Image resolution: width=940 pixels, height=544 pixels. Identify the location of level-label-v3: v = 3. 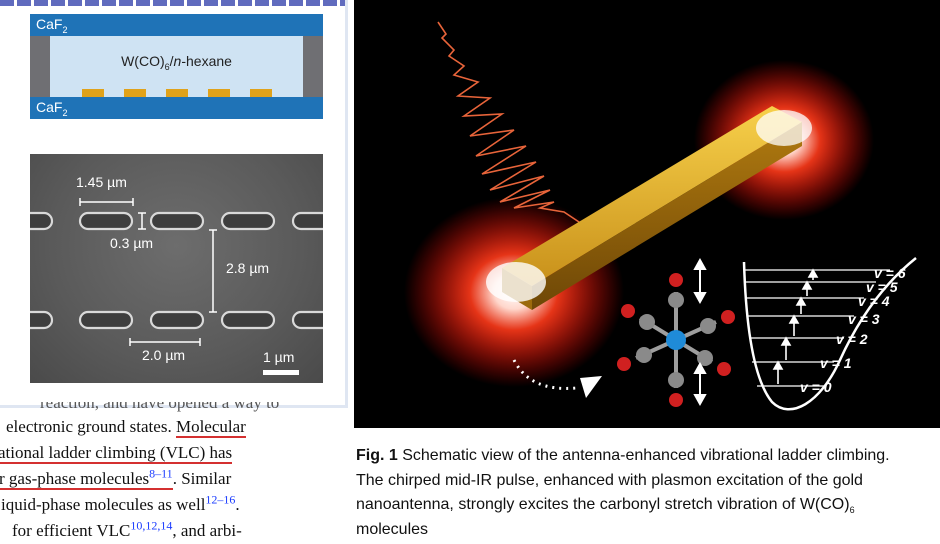
(864, 319).